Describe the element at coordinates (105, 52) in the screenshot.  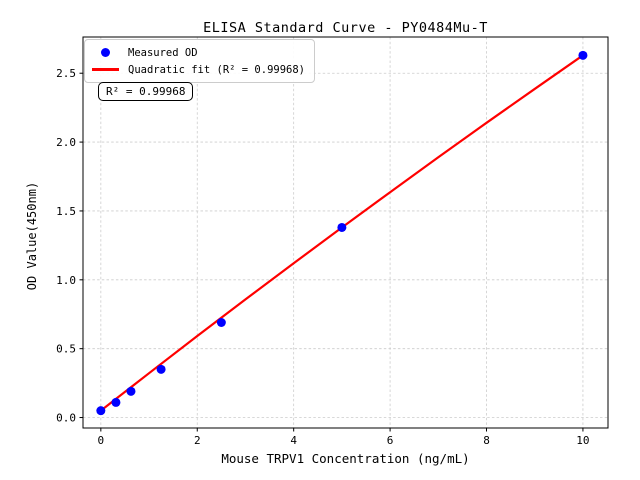
I see `scatter-marker-icon` at that location.